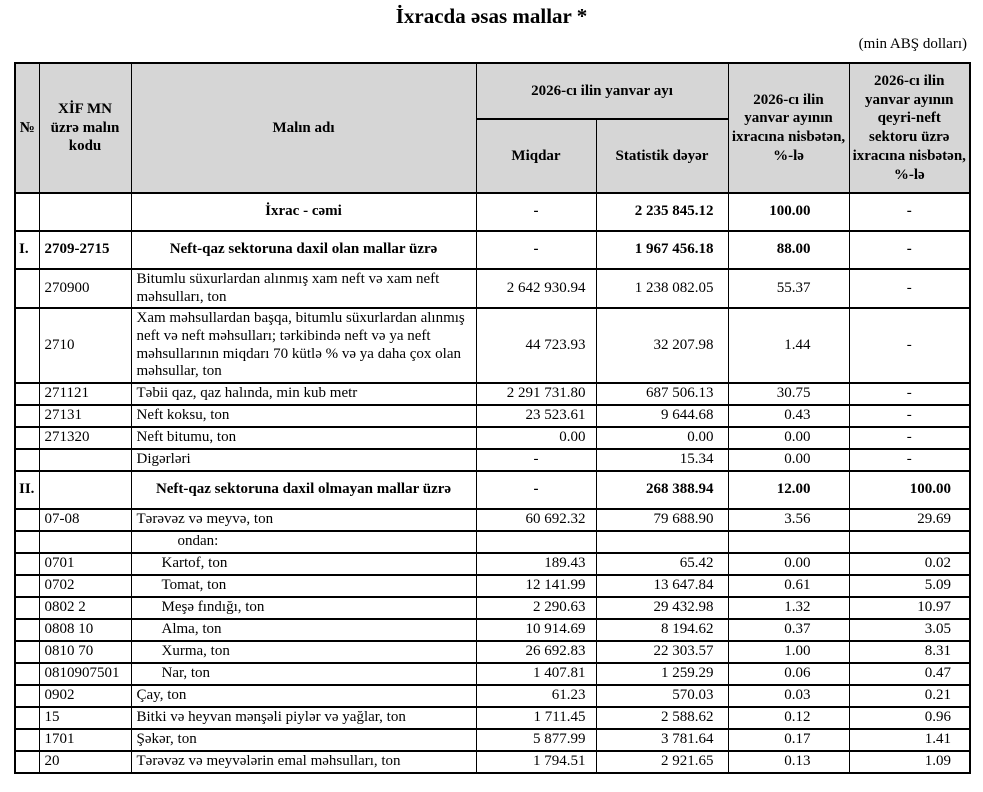 The width and height of the screenshot is (983, 792). Describe the element at coordinates (909, 674) in the screenshot. I see `cell-pct-nonoil: 0.47` at that location.